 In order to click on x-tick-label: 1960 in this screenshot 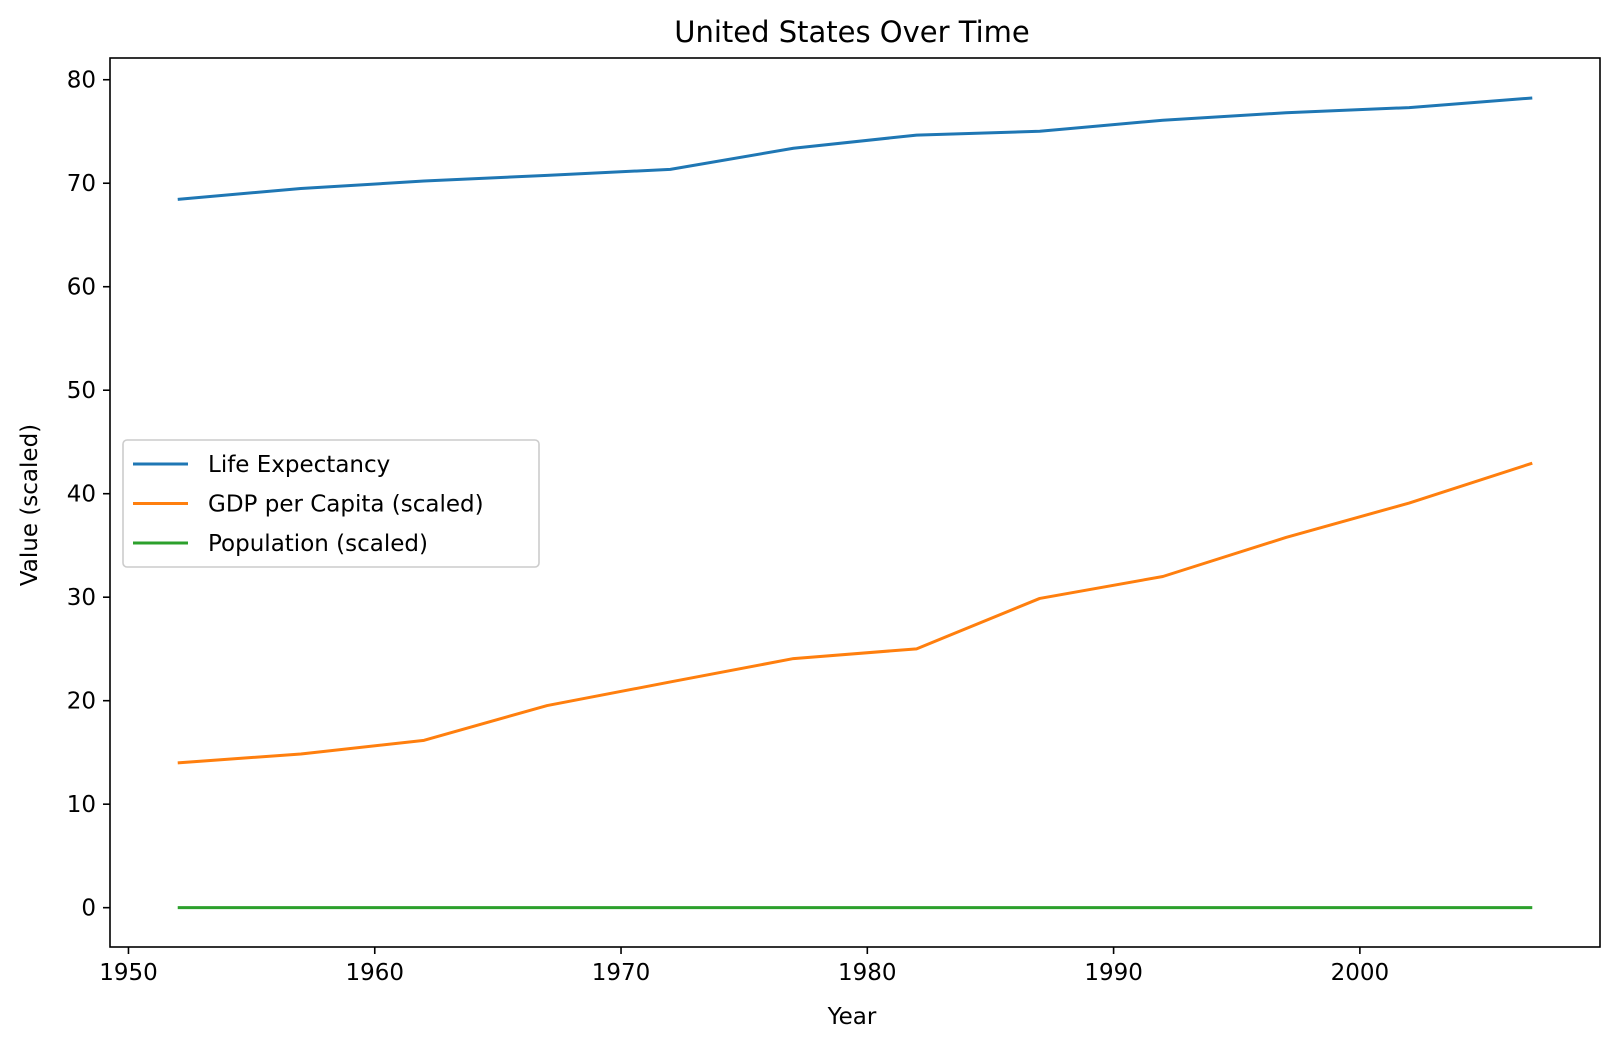, I will do `click(374, 973)`.